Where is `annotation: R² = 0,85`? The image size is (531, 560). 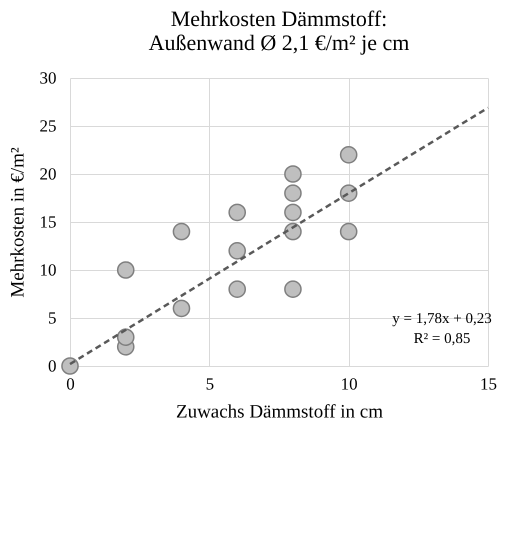
annotation: R² = 0,85 is located at coordinates (442, 339).